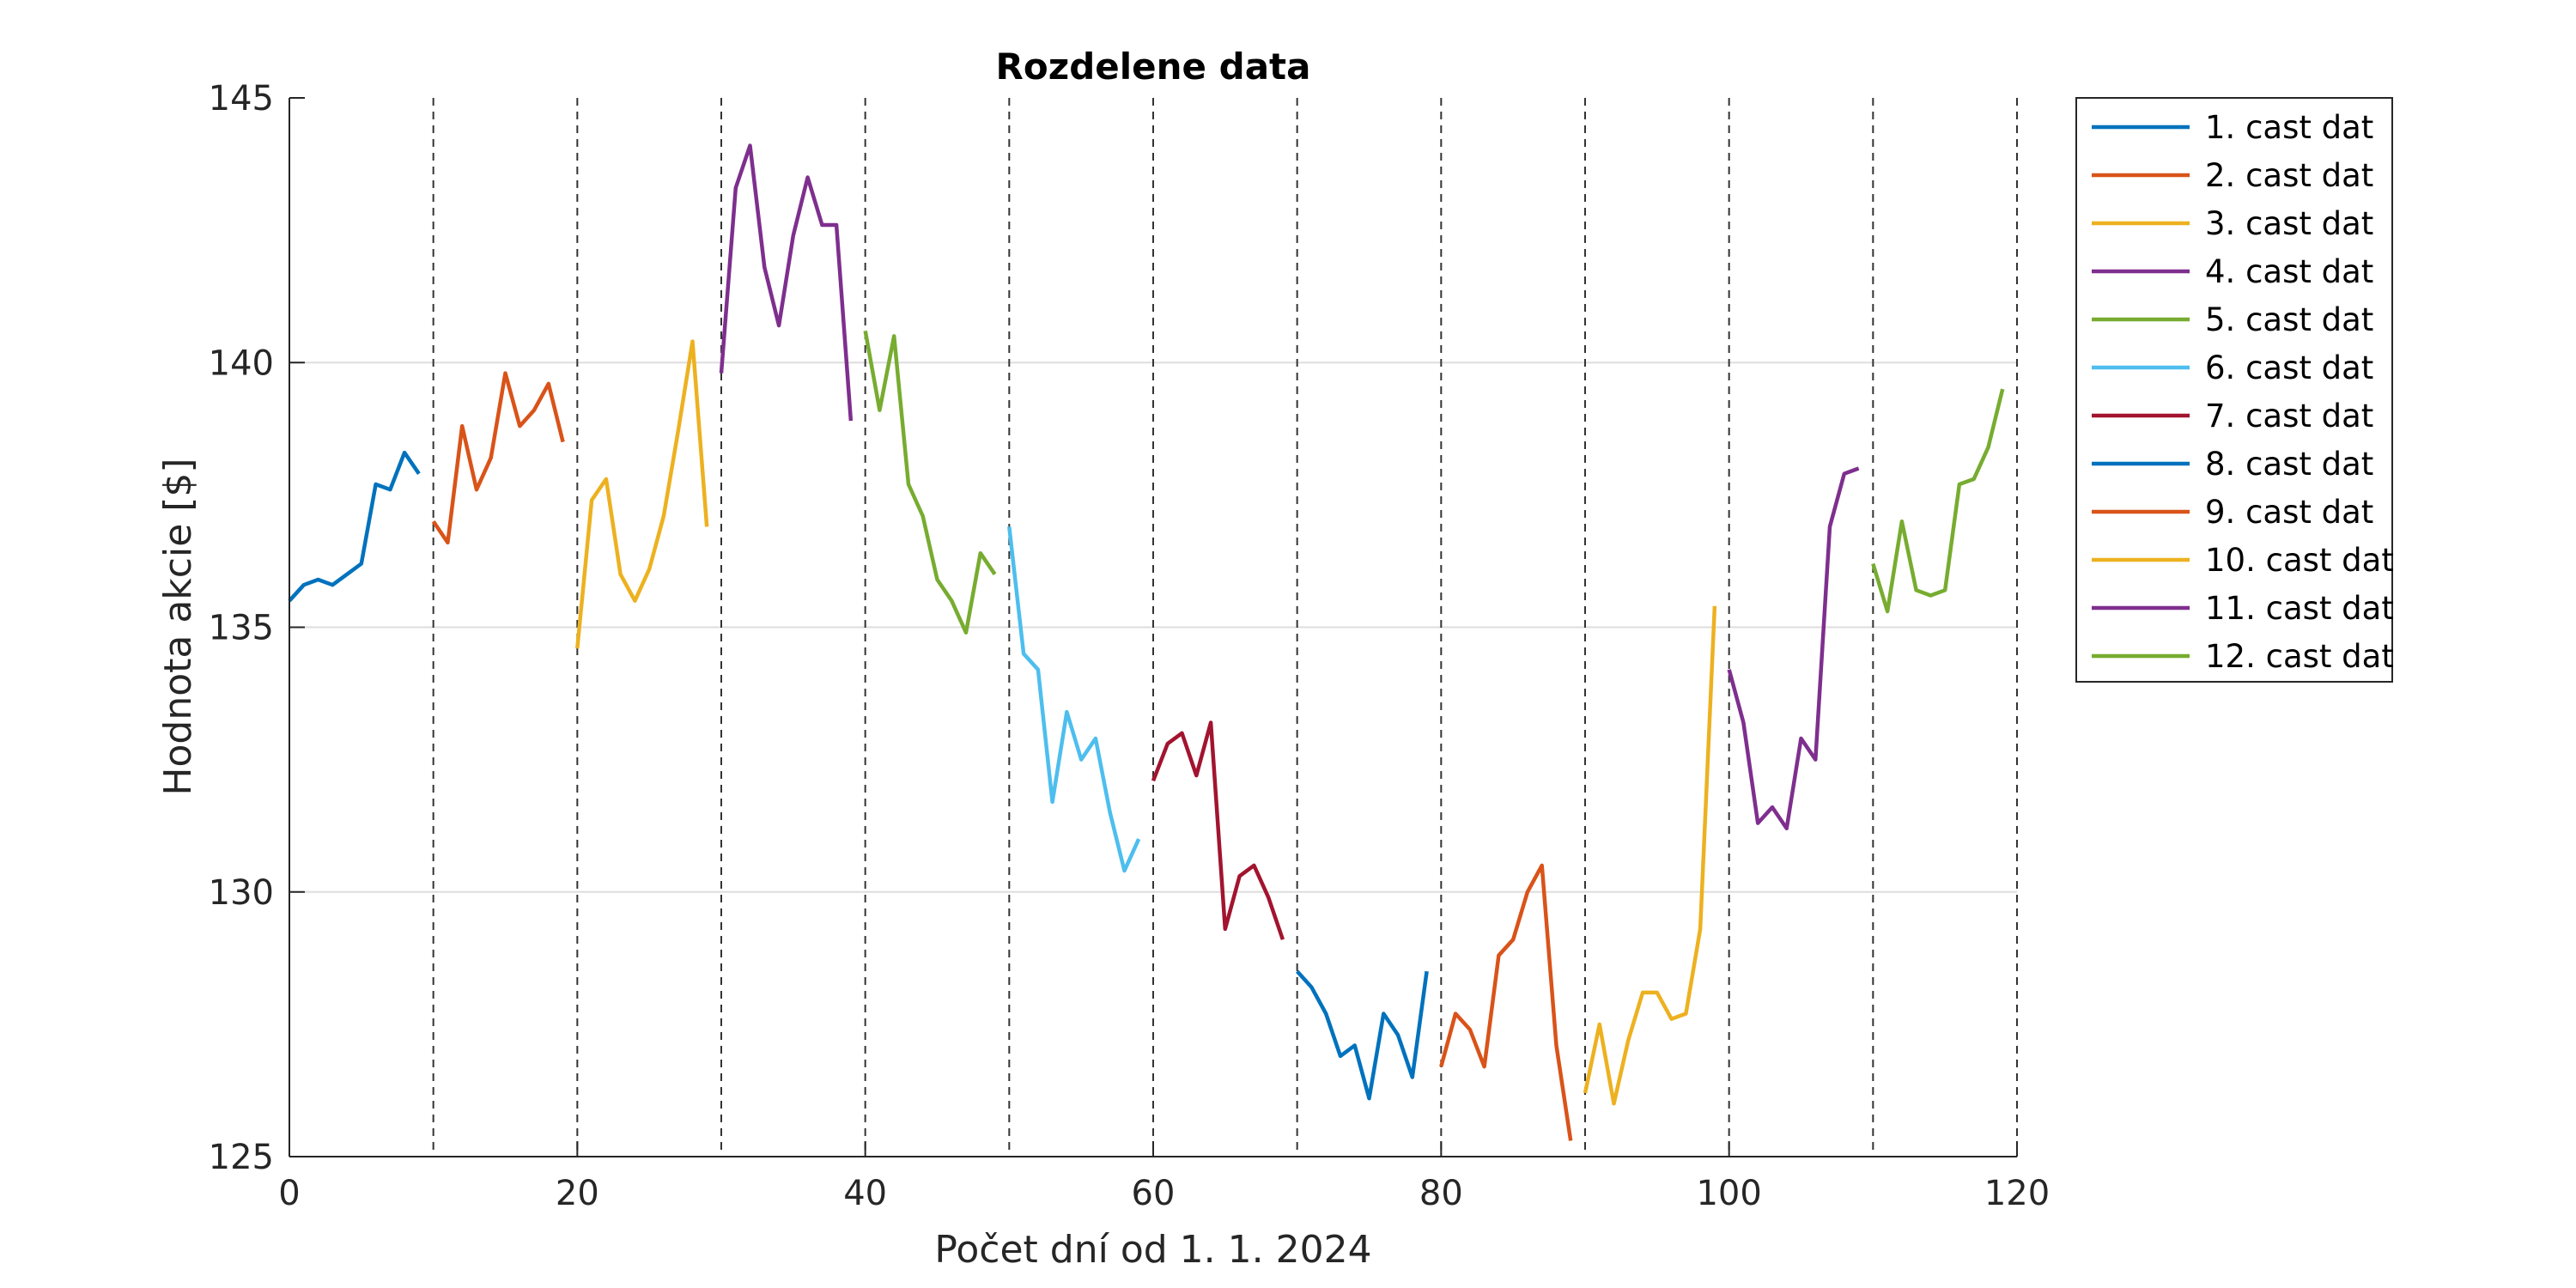 This screenshot has width=2576, height=1288. What do you see at coordinates (2289, 175) in the screenshot?
I see `legend-label-2: 2. cast dat` at bounding box center [2289, 175].